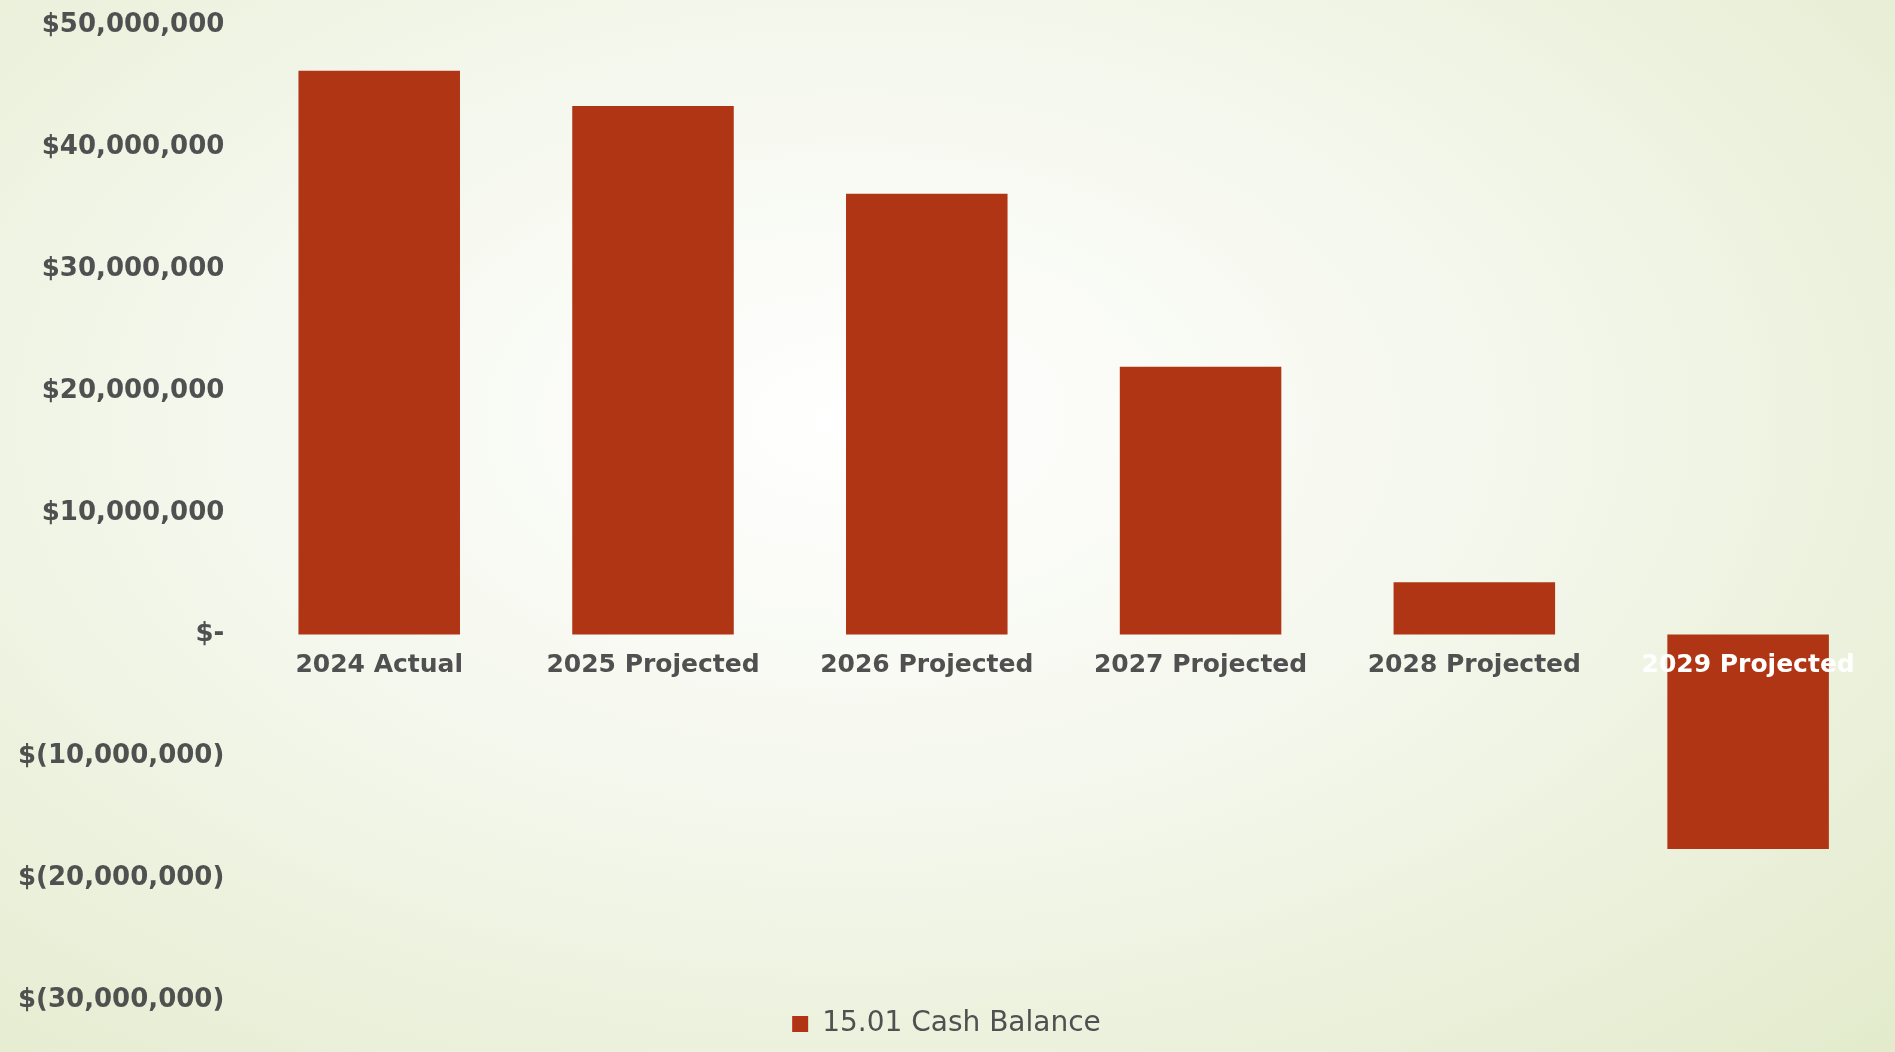 This screenshot has width=1895, height=1052. I want to click on x-tick-label: 2026 Projected, so click(927, 663).